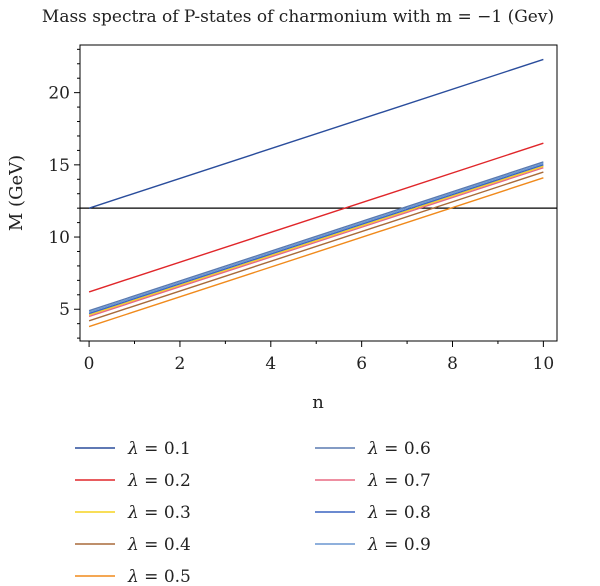 The width and height of the screenshot is (600, 586). Describe the element at coordinates (59, 238) in the screenshot. I see `y-tick-label: 10` at that location.